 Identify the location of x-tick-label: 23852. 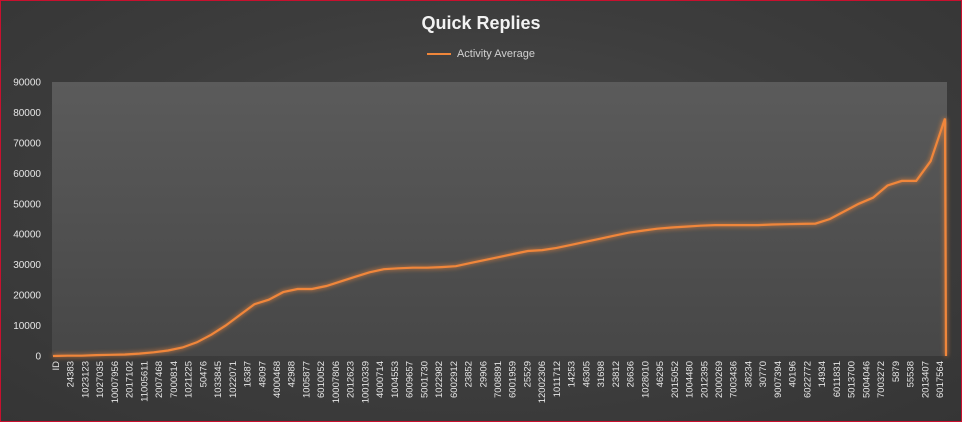
(469, 374).